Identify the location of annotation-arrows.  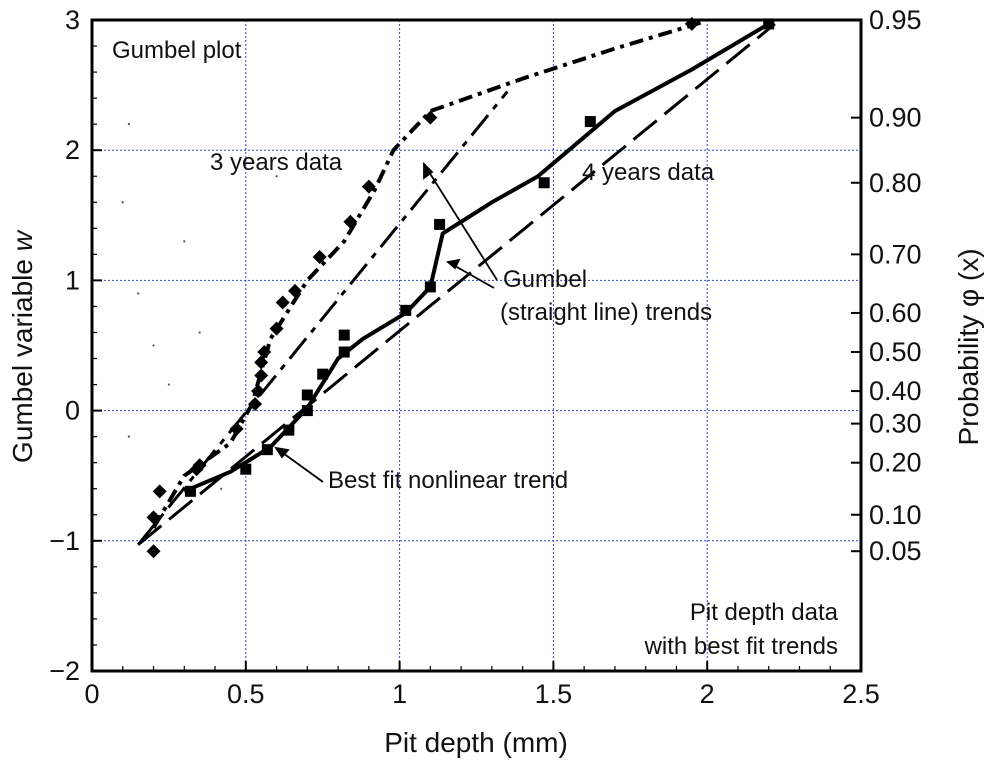
(386, 322).